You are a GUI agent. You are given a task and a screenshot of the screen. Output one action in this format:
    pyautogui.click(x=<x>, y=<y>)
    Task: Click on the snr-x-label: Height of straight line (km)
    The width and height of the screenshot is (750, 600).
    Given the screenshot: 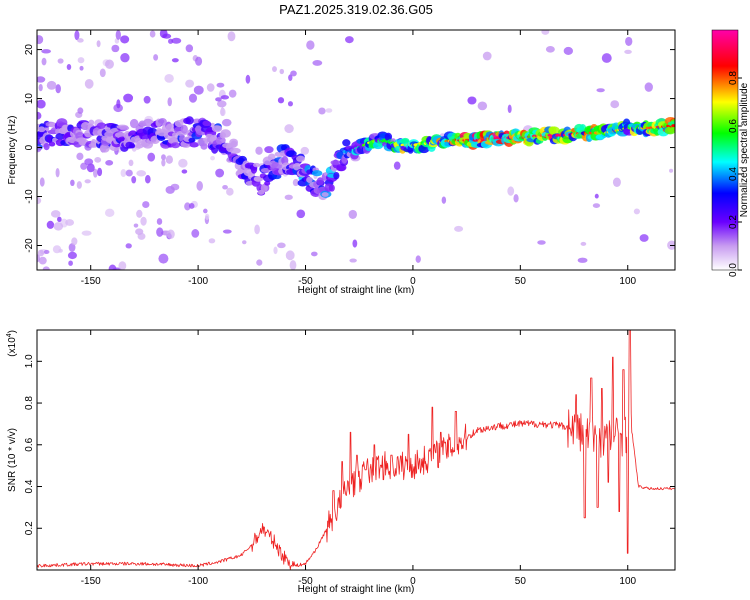 What is the action you would take?
    pyautogui.click(x=356, y=589)
    